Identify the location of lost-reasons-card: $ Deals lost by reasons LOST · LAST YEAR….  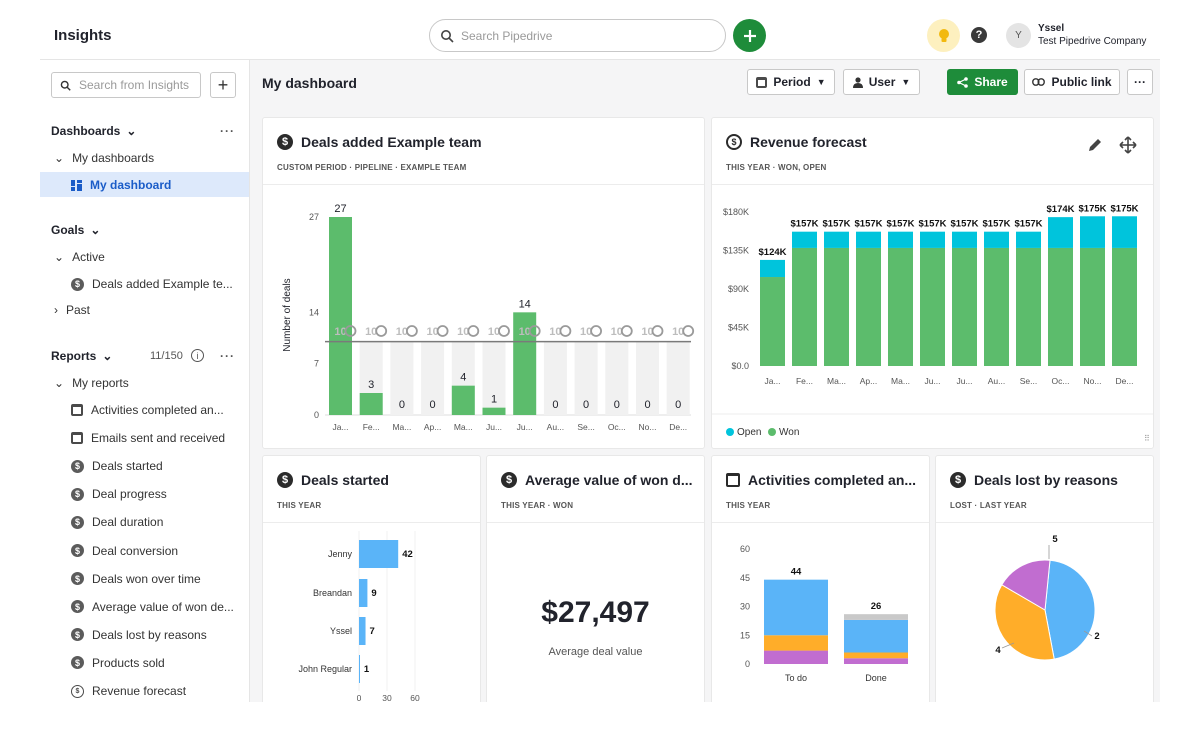
(1044, 578).